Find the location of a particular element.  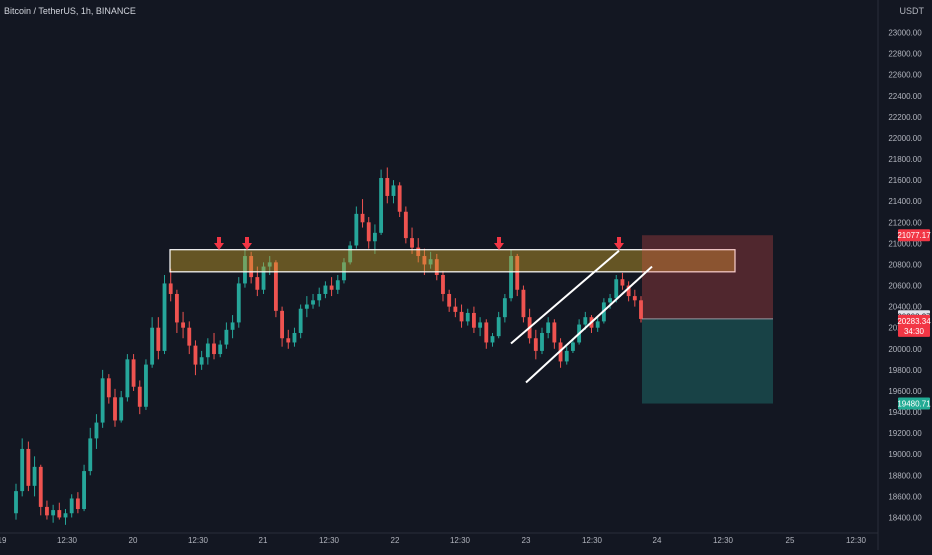

stop-loss-zone is located at coordinates (707, 277).